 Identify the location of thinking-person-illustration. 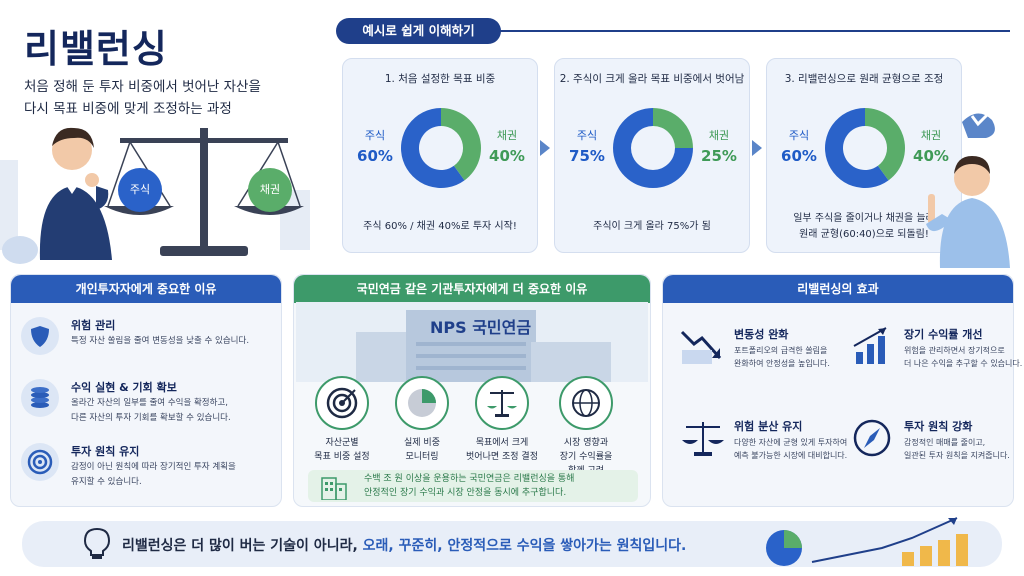
(76, 193).